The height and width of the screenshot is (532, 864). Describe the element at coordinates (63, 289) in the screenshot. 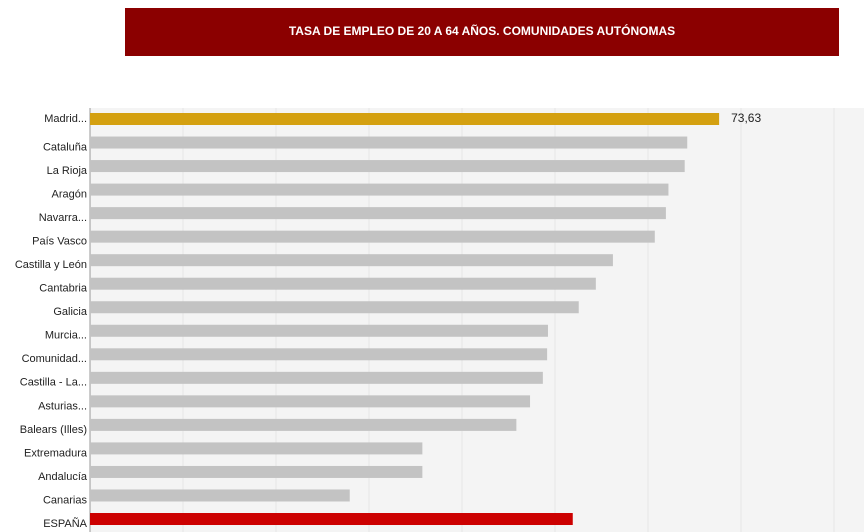

I see `y-tick-label: Cantabria` at that location.